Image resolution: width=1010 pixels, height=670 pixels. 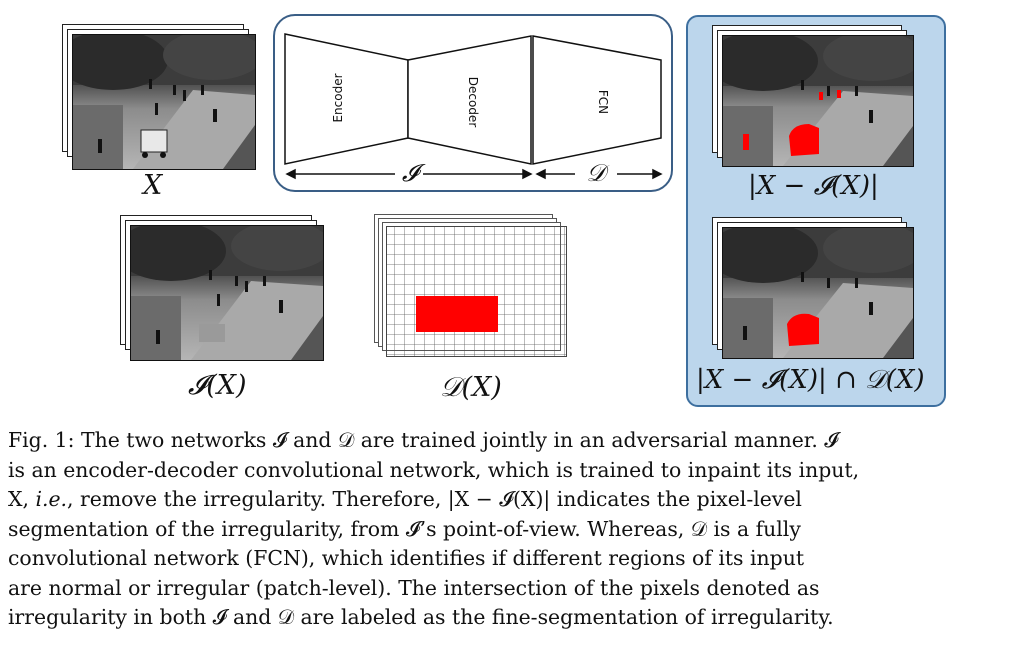 What do you see at coordinates (471, 387) in the screenshot?
I see `detector-label: 𝒟(X)` at bounding box center [471, 387].